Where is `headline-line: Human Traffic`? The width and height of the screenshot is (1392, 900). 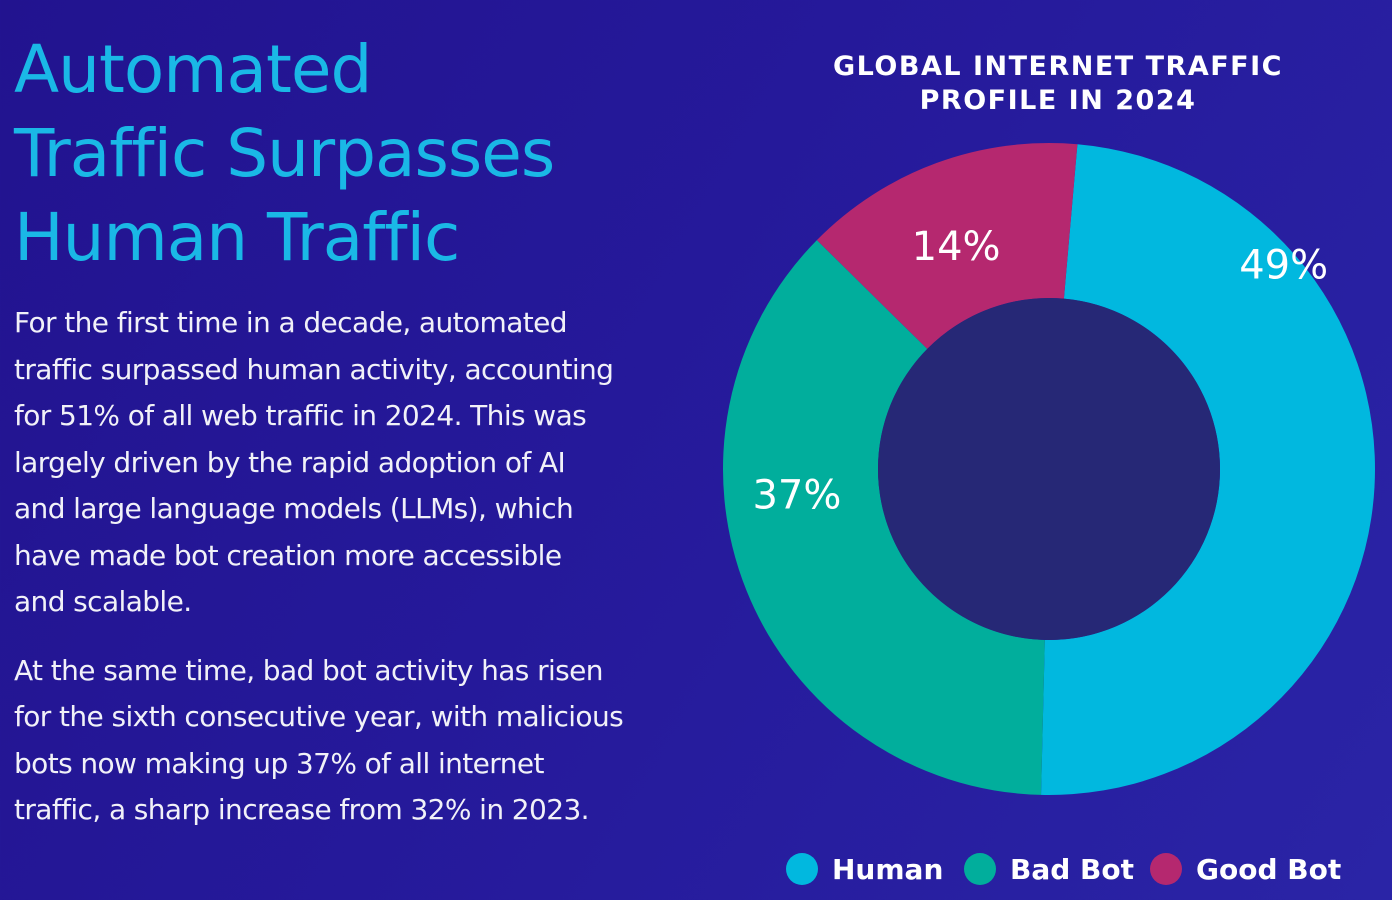 headline-line: Human Traffic is located at coordinates (237, 237).